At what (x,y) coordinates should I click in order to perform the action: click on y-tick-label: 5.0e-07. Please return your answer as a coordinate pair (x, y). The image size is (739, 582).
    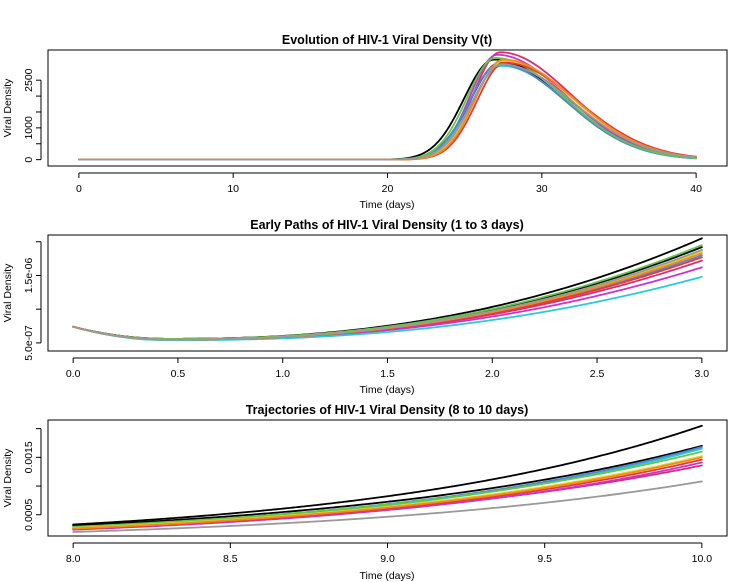
    Looking at the image, I should click on (29, 343).